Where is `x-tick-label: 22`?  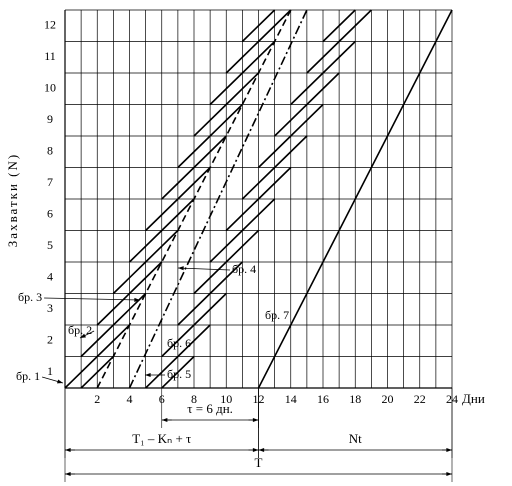 x-tick-label: 22 is located at coordinates (420, 399).